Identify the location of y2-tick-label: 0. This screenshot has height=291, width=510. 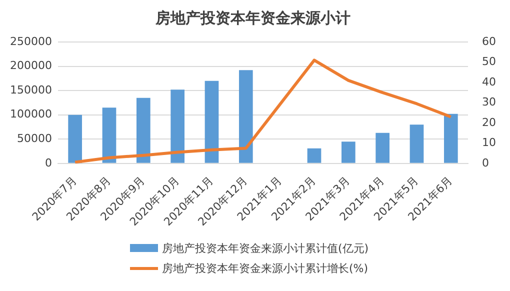
(486, 163).